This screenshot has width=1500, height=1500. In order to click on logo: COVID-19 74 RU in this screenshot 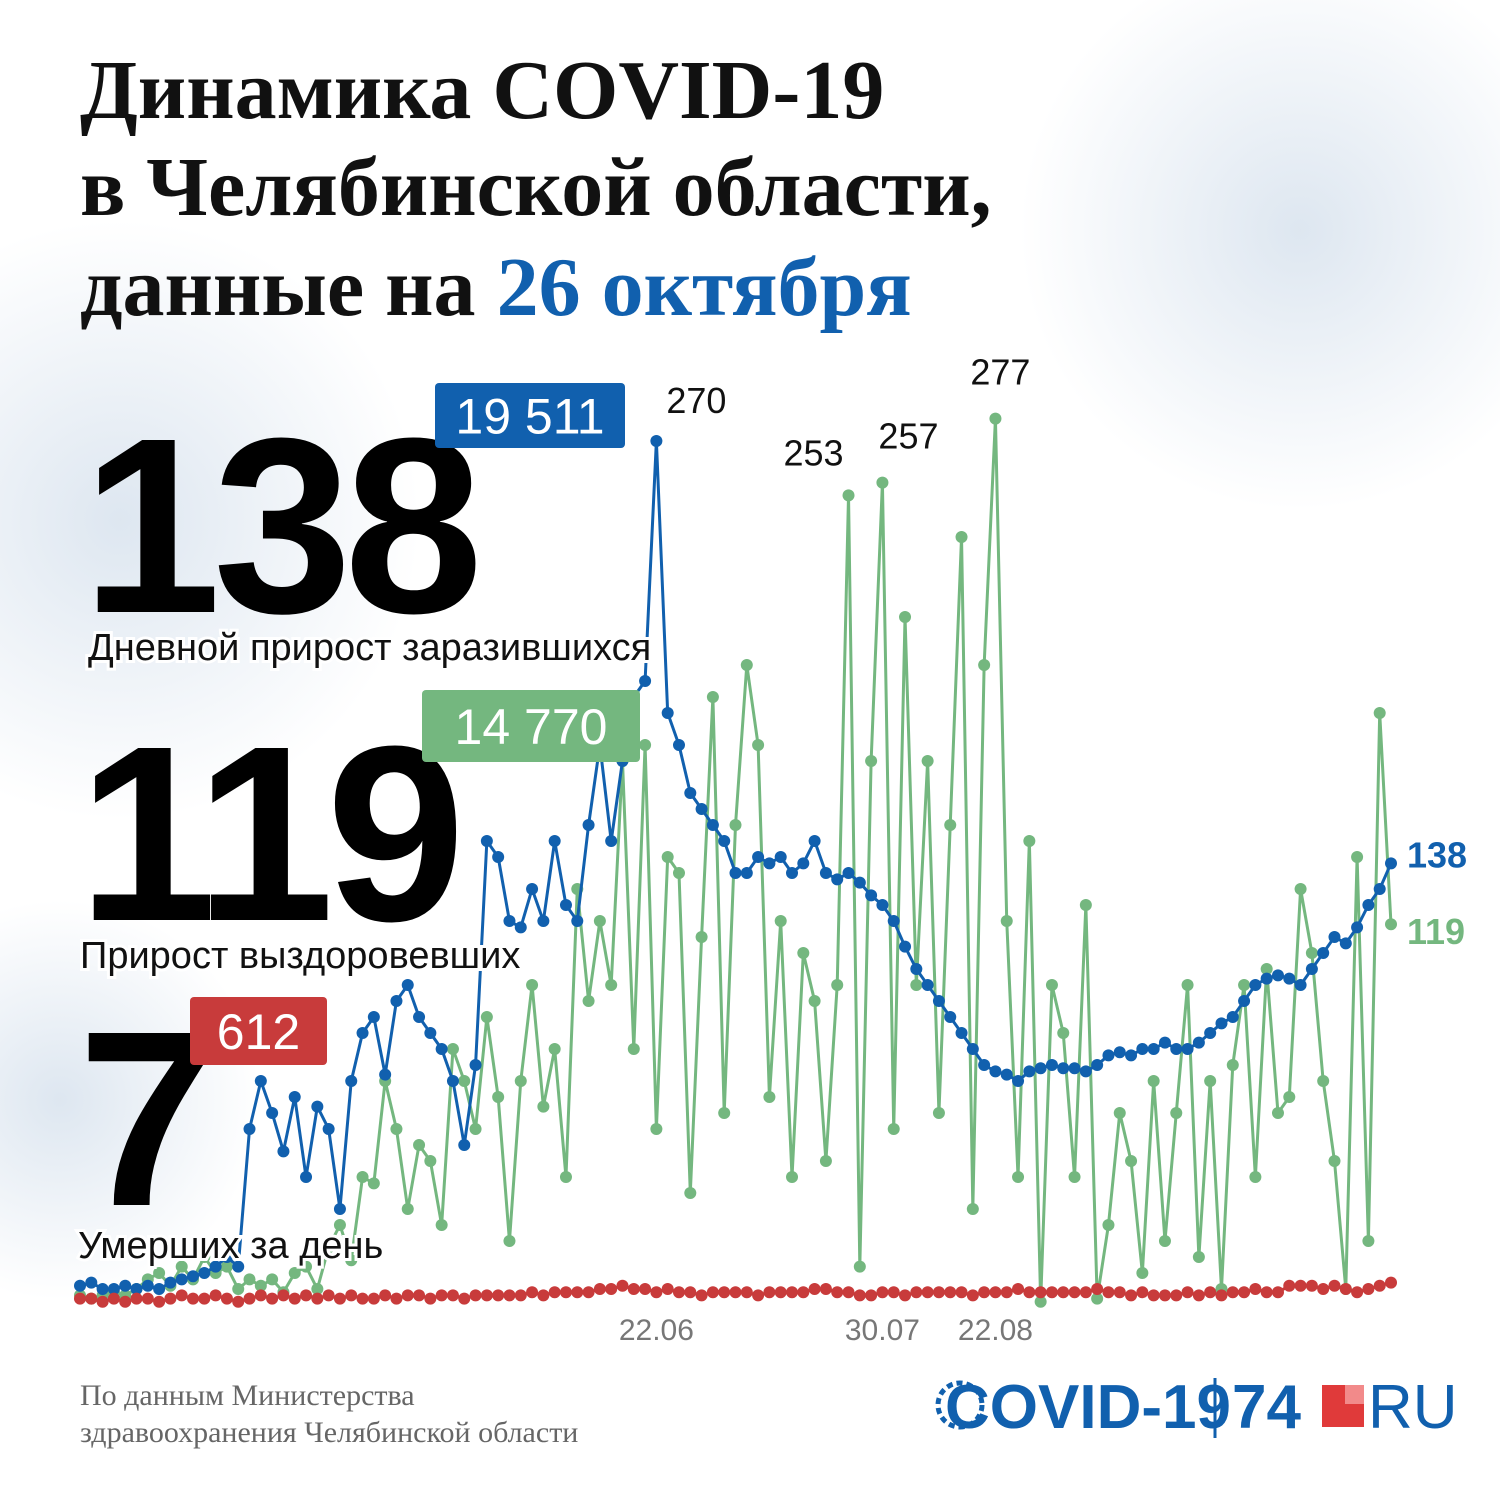, I will do `click(1196, 1407)`.